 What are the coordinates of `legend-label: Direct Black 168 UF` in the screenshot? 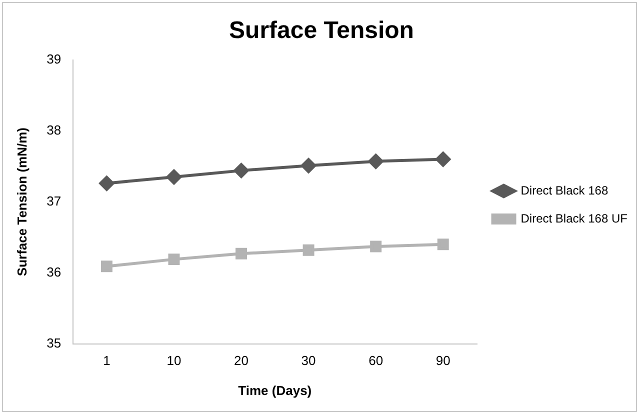 It's located at (574, 218).